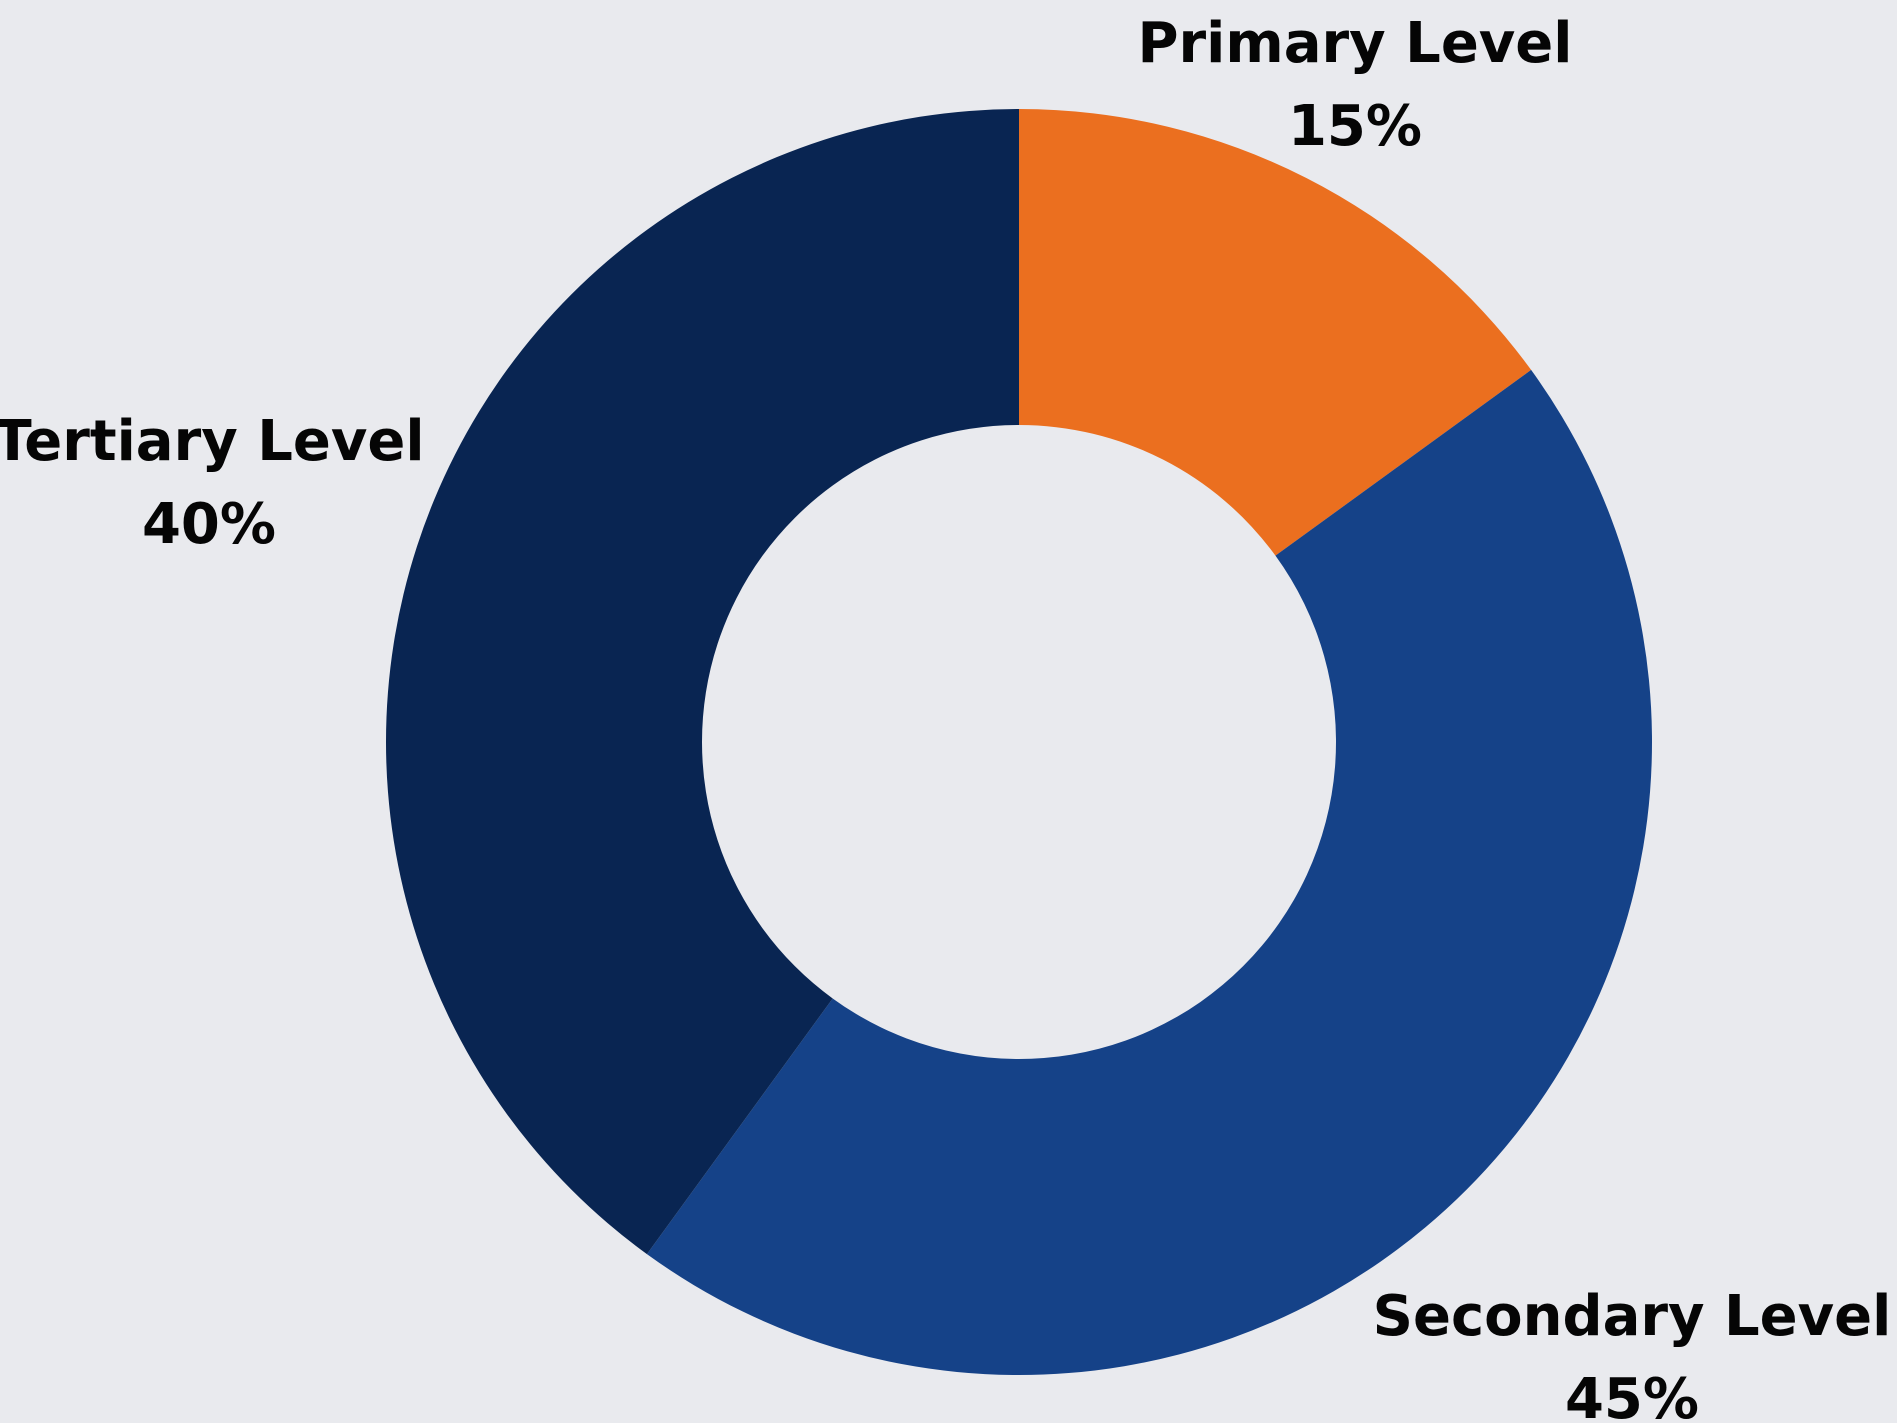  What do you see at coordinates (1632, 1316) in the screenshot?
I see `slice-label-secondary-level: Secondary Level` at bounding box center [1632, 1316].